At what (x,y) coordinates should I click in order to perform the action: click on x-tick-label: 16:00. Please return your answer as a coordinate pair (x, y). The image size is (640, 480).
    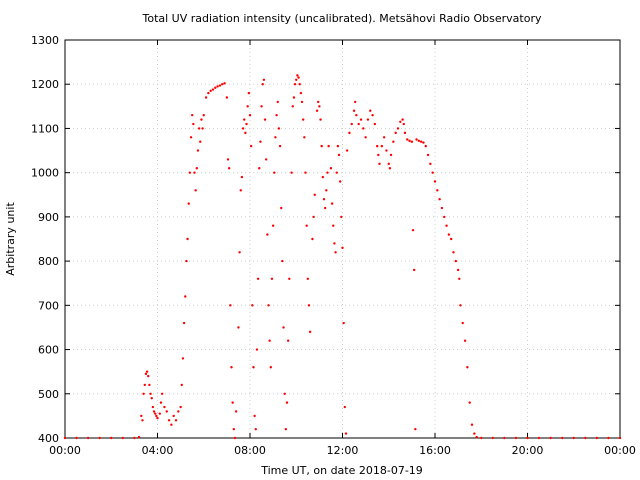
    Looking at the image, I should click on (435, 450).